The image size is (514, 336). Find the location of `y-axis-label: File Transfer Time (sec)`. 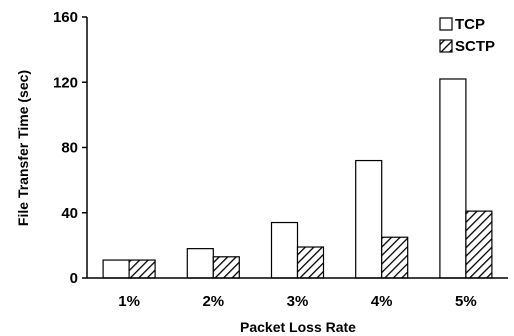

y-axis-label: File Transfer Time (sec) is located at coordinates (23, 148).